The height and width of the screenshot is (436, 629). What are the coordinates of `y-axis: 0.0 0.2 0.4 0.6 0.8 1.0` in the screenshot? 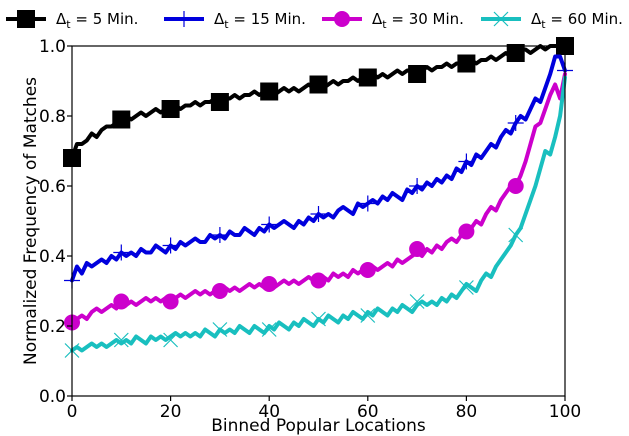 It's located at (55, 222).